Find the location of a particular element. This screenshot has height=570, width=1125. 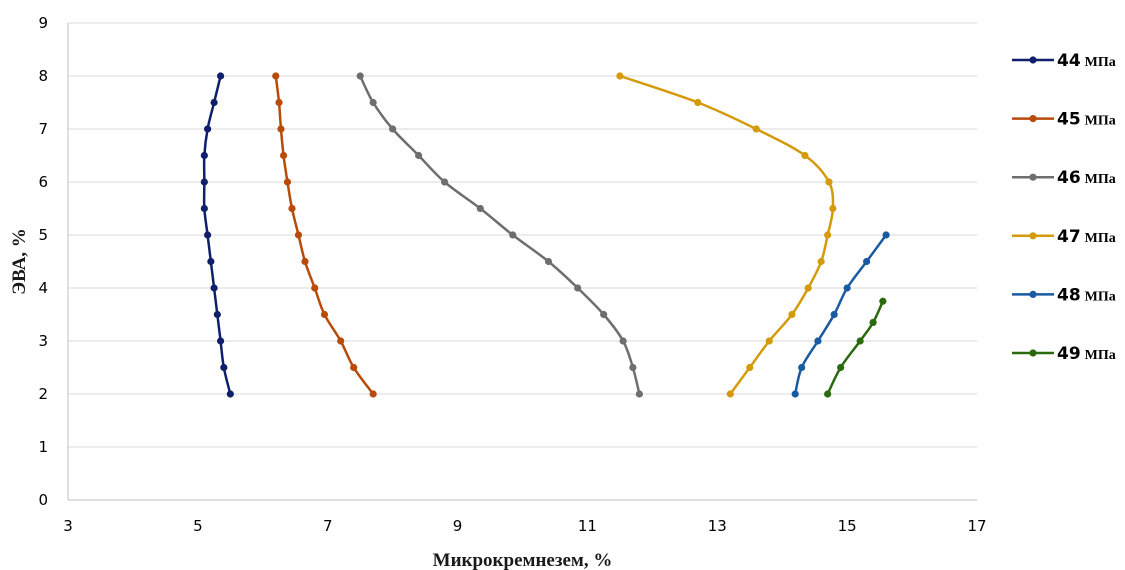

x-tick-label: 5 is located at coordinates (198, 526).